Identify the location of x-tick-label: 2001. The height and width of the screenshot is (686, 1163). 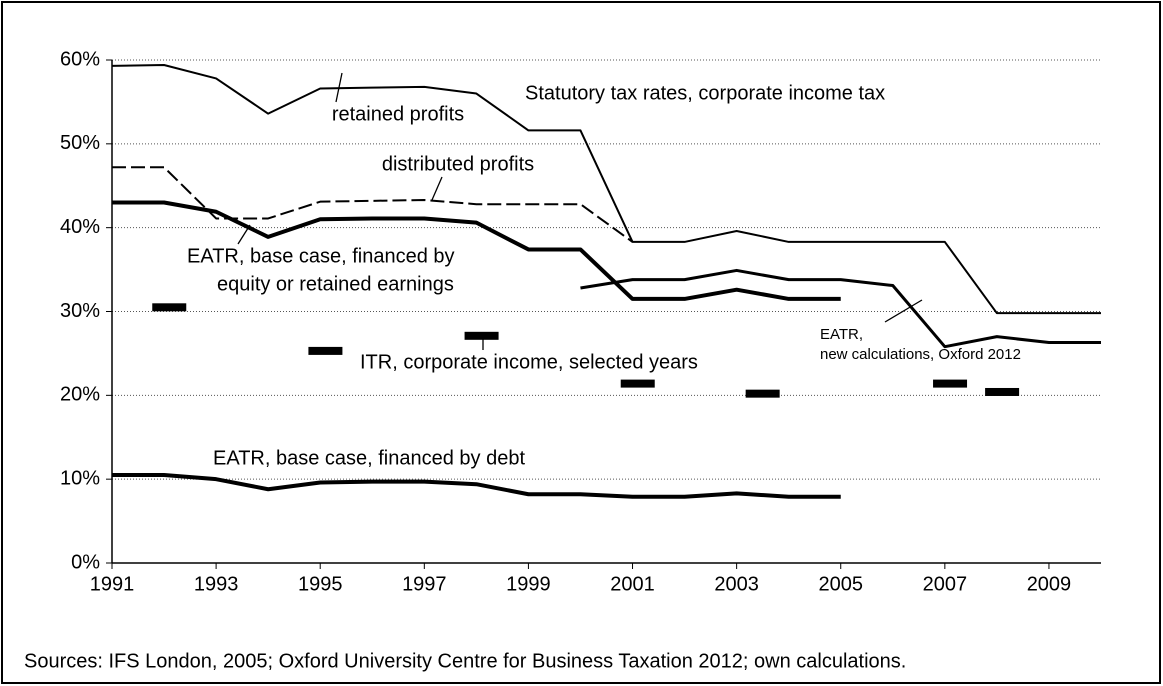
(632, 584).